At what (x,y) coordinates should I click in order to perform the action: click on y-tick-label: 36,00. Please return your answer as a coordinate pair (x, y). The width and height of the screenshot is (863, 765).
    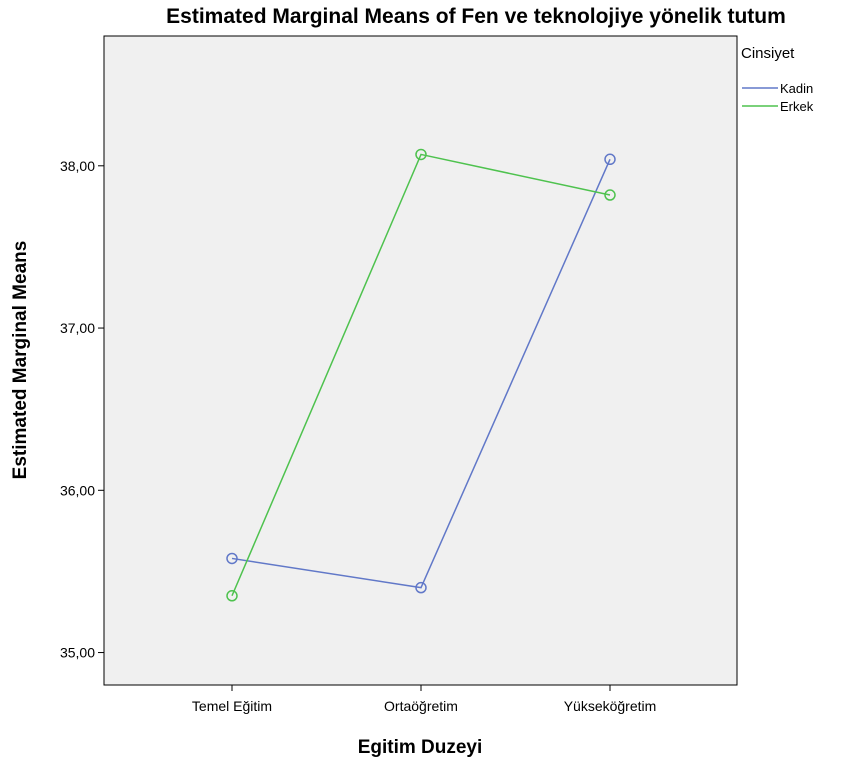
    Looking at the image, I should click on (77, 490).